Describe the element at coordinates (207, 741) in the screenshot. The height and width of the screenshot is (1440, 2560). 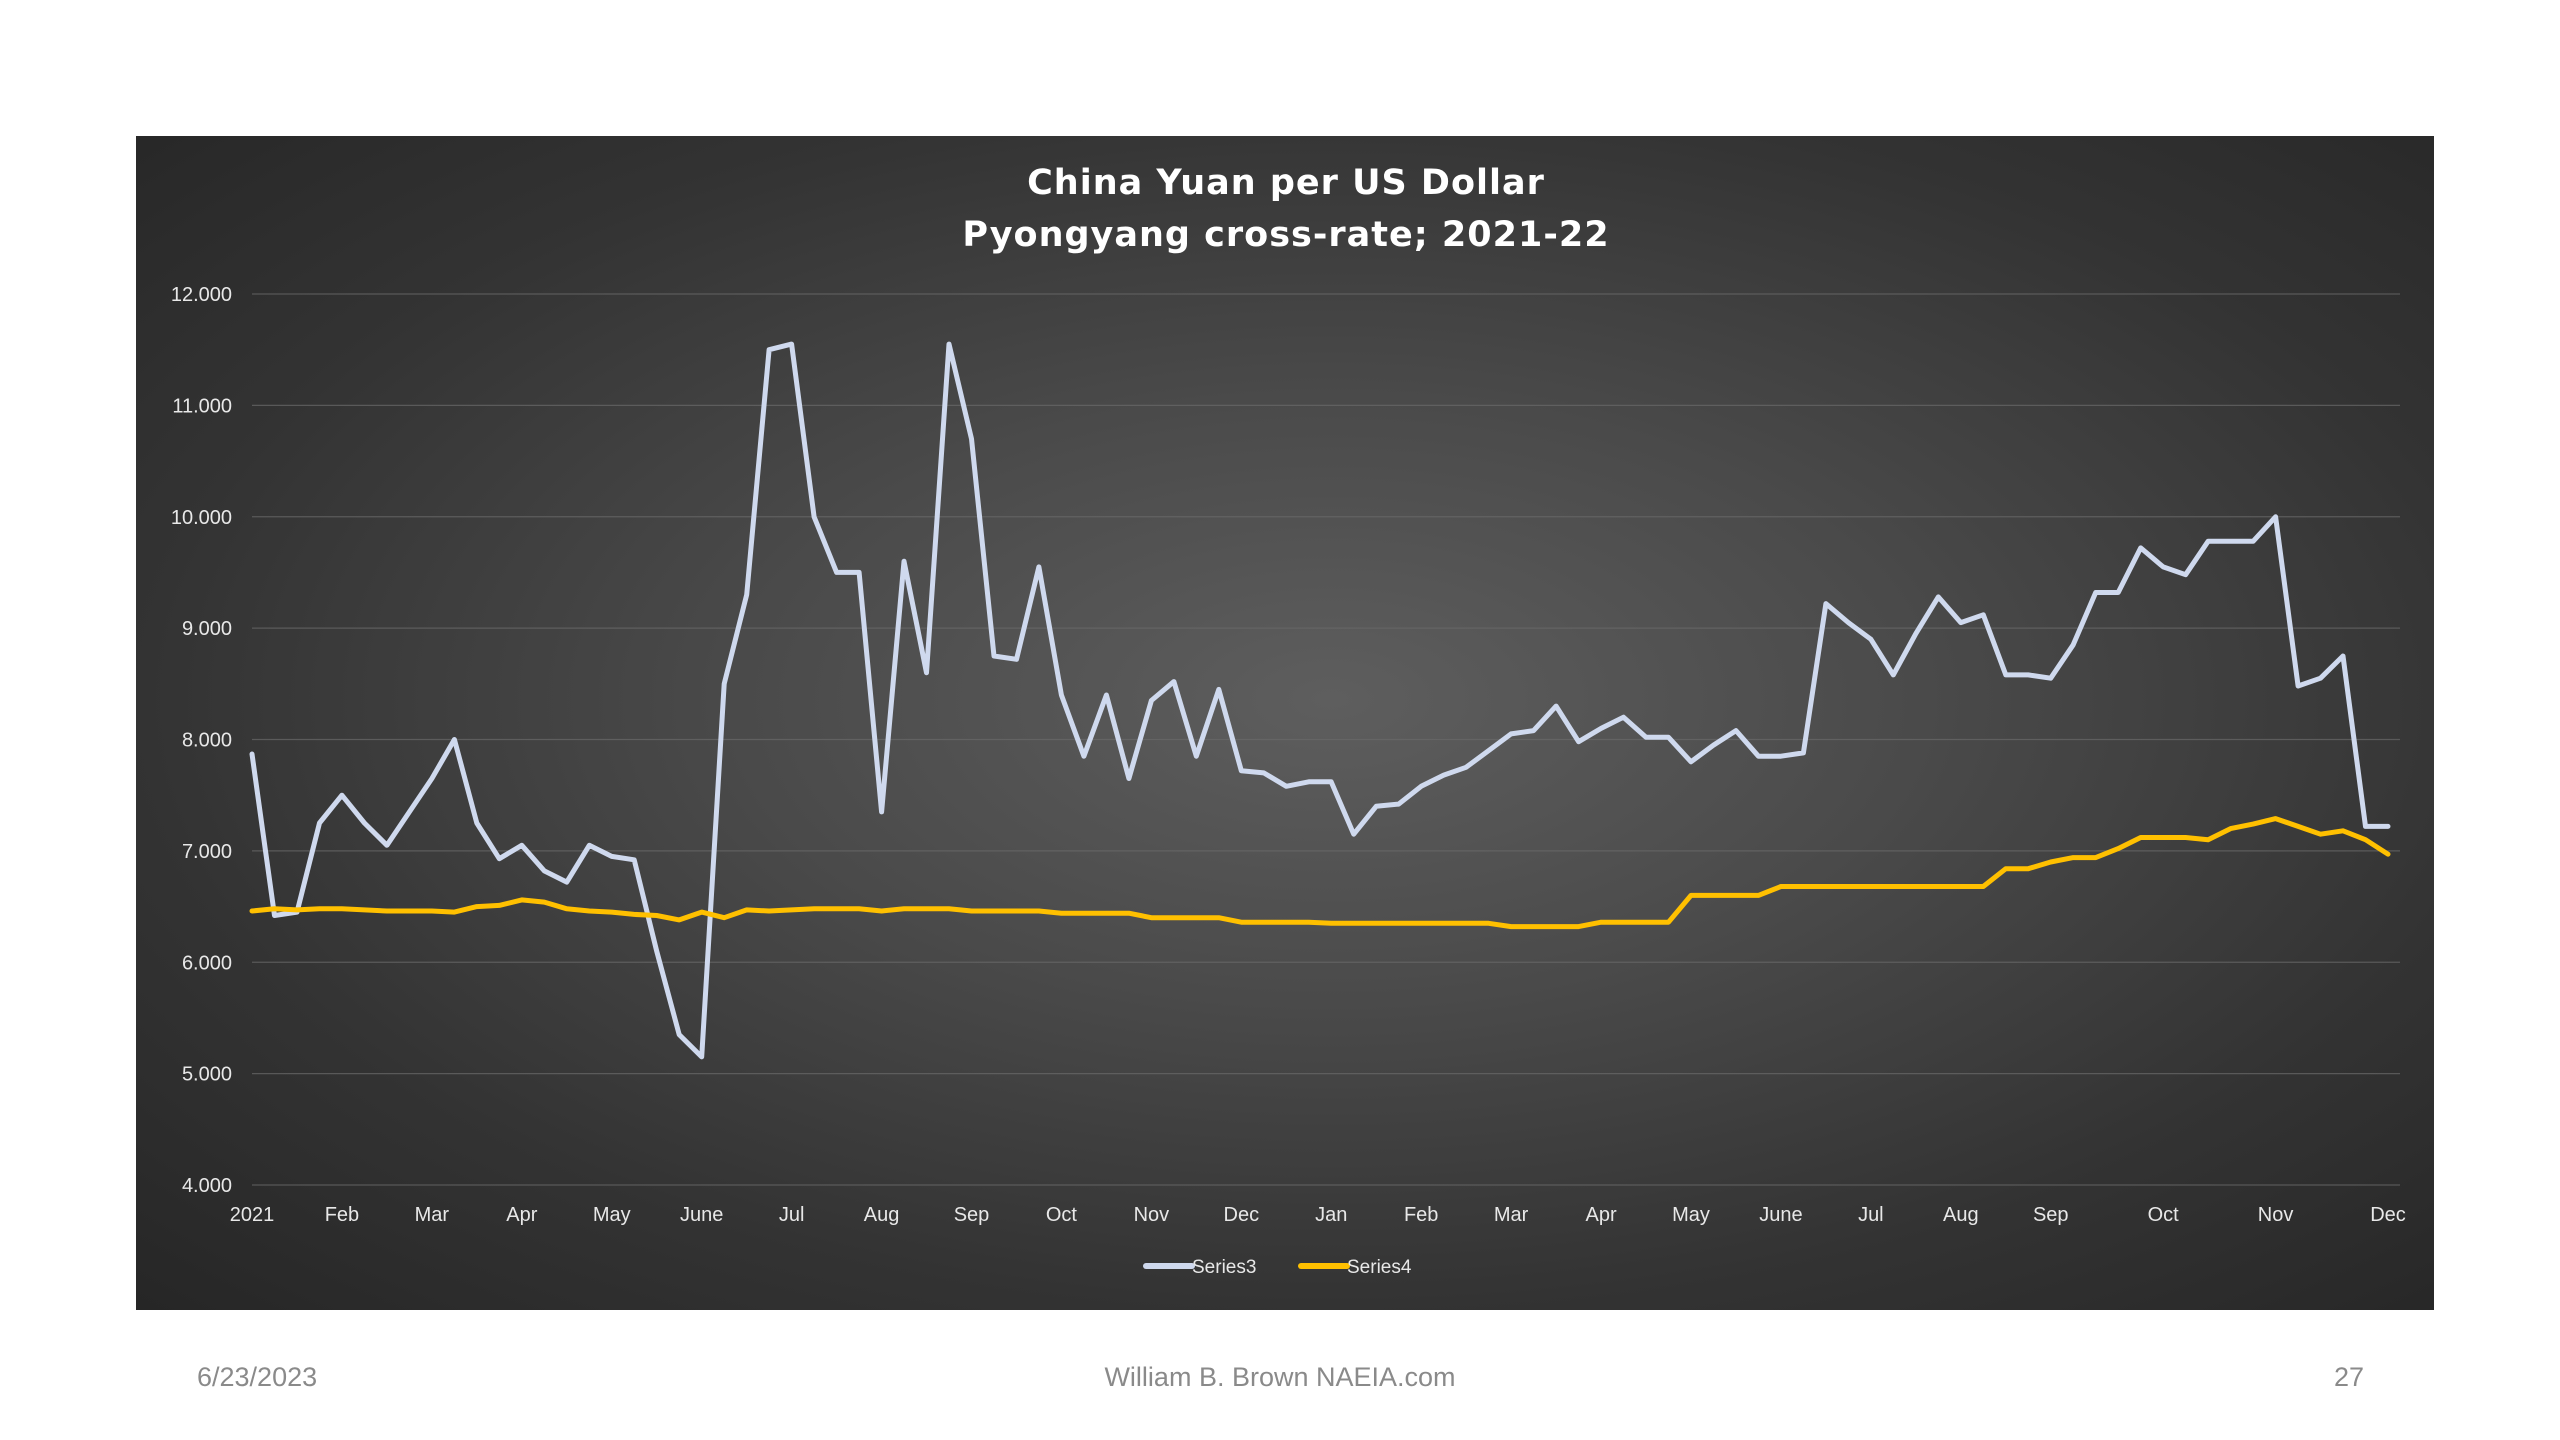
I see `y-tick-label: 8.000` at that location.